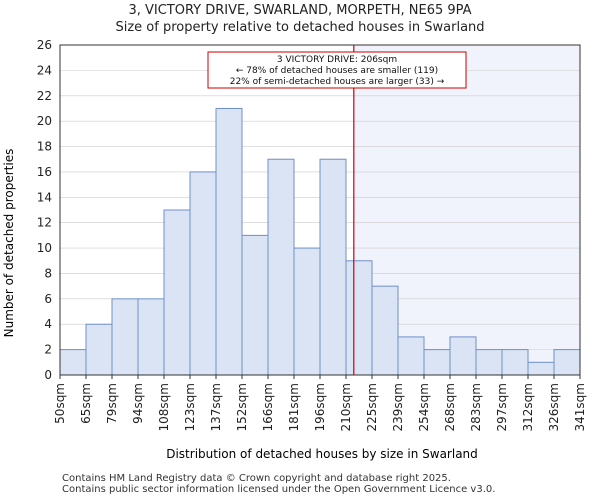 Image resolution: width=600 pixels, height=500 pixels. I want to click on y-tick-label: 6, so click(48, 299).